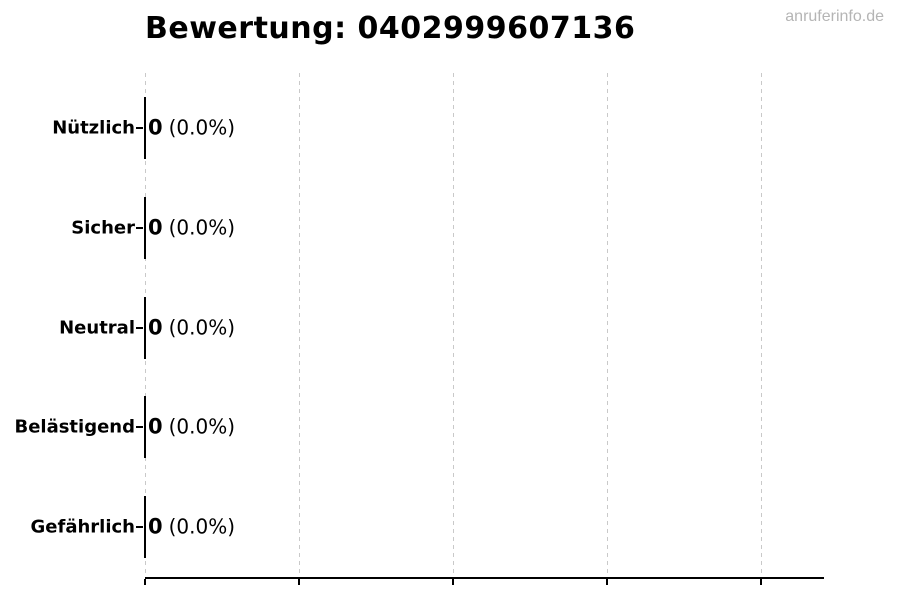 The height and width of the screenshot is (600, 900). What do you see at coordinates (390, 28) in the screenshot?
I see `chart-title: Bewertung: 0402999607136` at bounding box center [390, 28].